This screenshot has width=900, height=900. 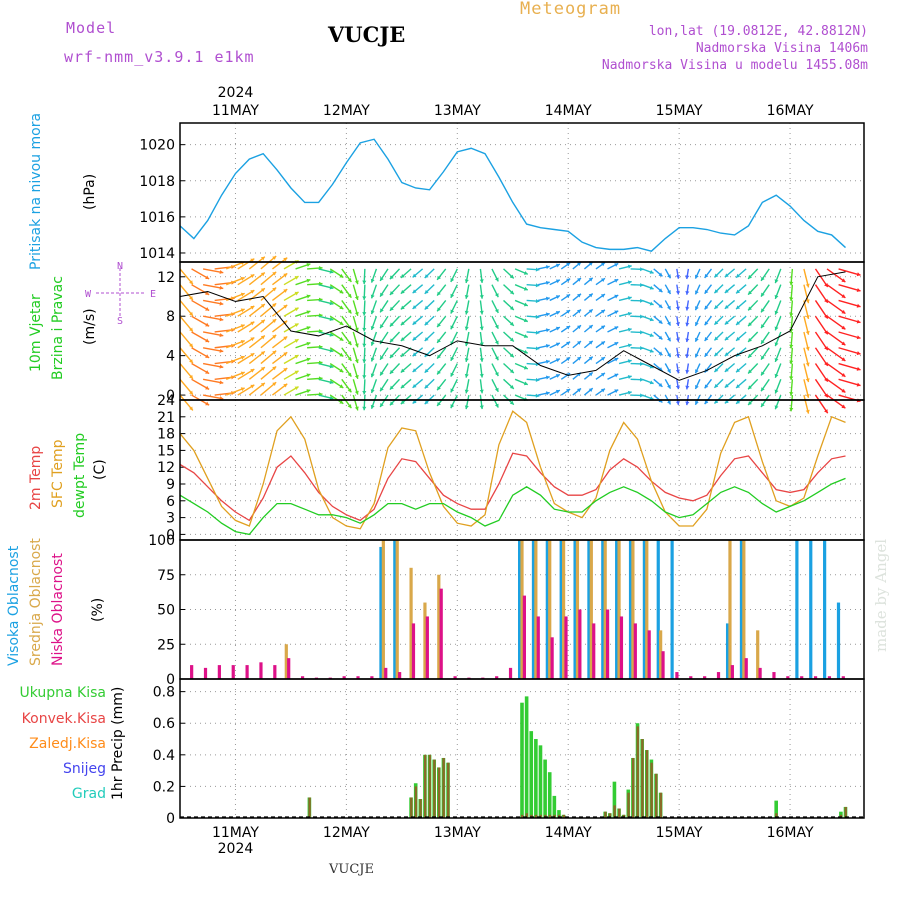 I want to click on total-precip-bar, so click(x=614, y=799).